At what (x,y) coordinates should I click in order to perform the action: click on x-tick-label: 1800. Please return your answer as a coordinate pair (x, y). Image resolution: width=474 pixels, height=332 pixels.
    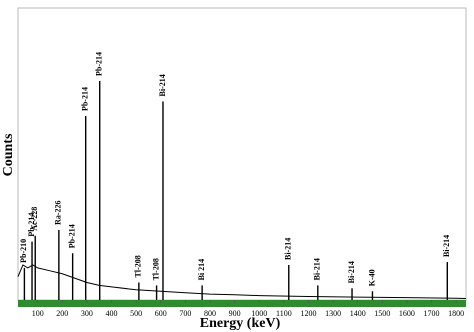
    Looking at the image, I should click on (456, 313).